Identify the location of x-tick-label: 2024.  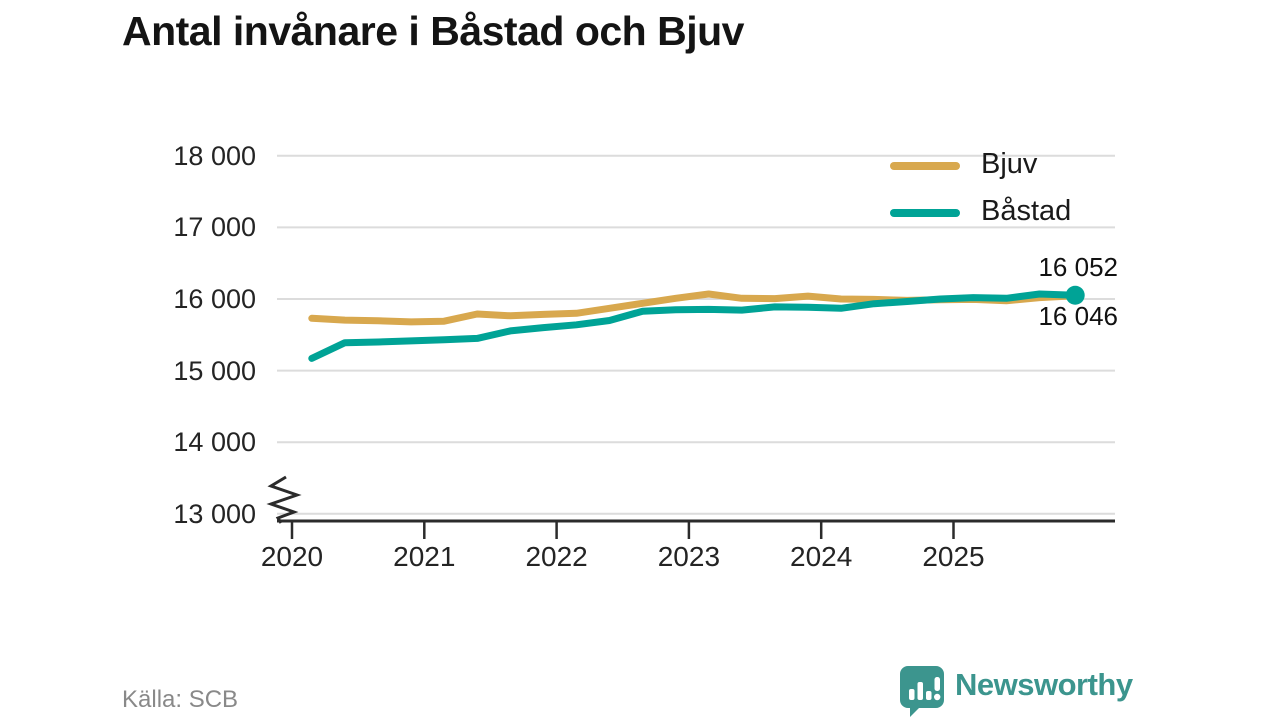
(821, 556).